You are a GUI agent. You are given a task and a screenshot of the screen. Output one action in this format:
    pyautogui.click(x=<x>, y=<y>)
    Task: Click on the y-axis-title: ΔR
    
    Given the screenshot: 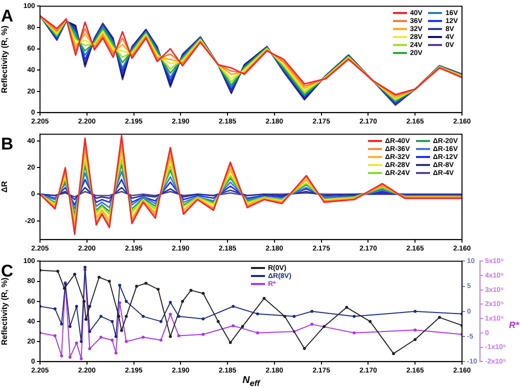 What is the action you would take?
    pyautogui.click(x=5, y=186)
    